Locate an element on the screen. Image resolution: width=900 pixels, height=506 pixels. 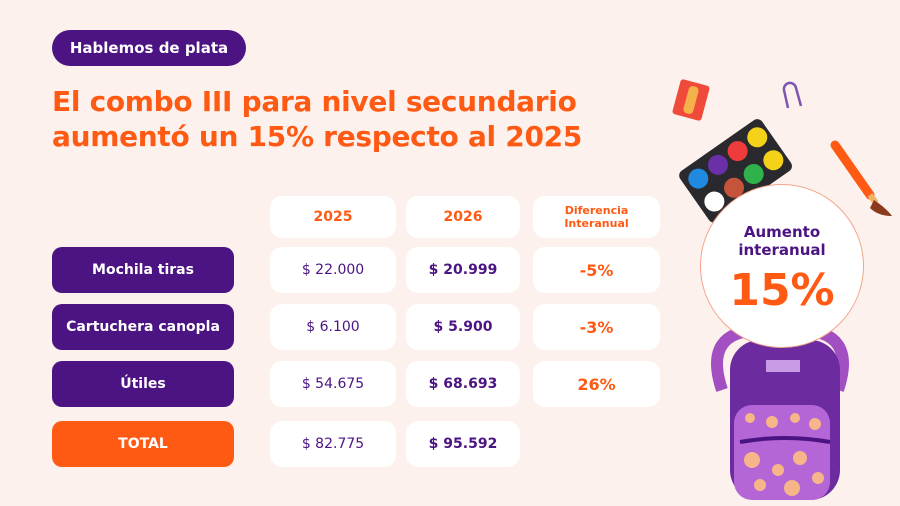
header-2026: 2026 is located at coordinates (463, 217).